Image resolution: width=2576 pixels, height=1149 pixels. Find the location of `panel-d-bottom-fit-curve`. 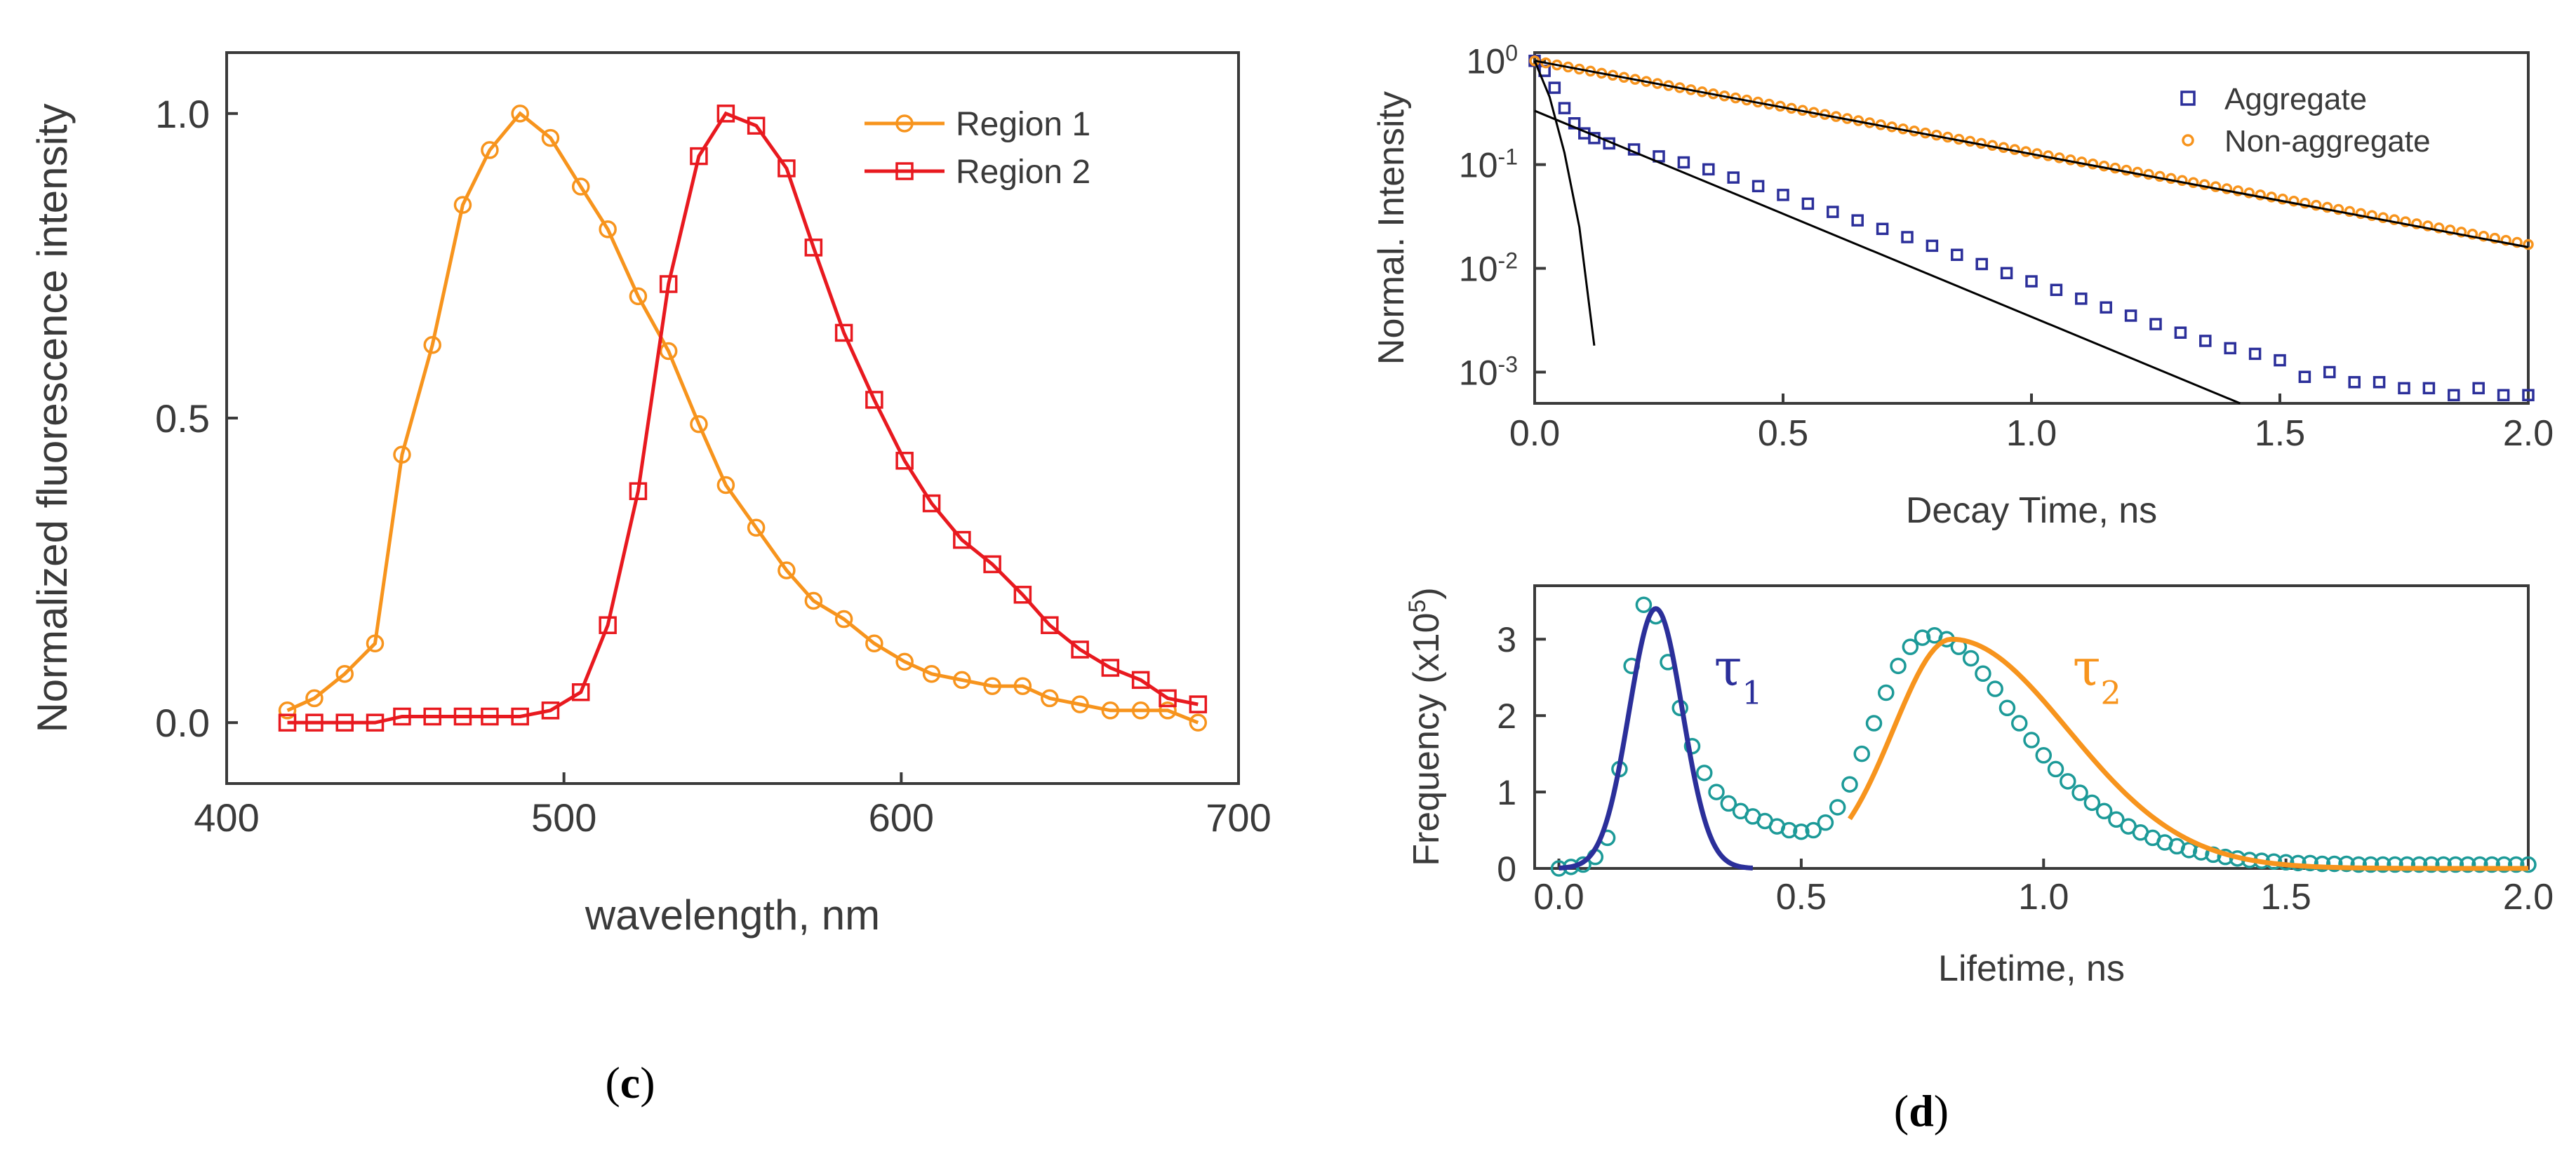

panel-d-bottom-fit-curve is located at coordinates (1656, 738).